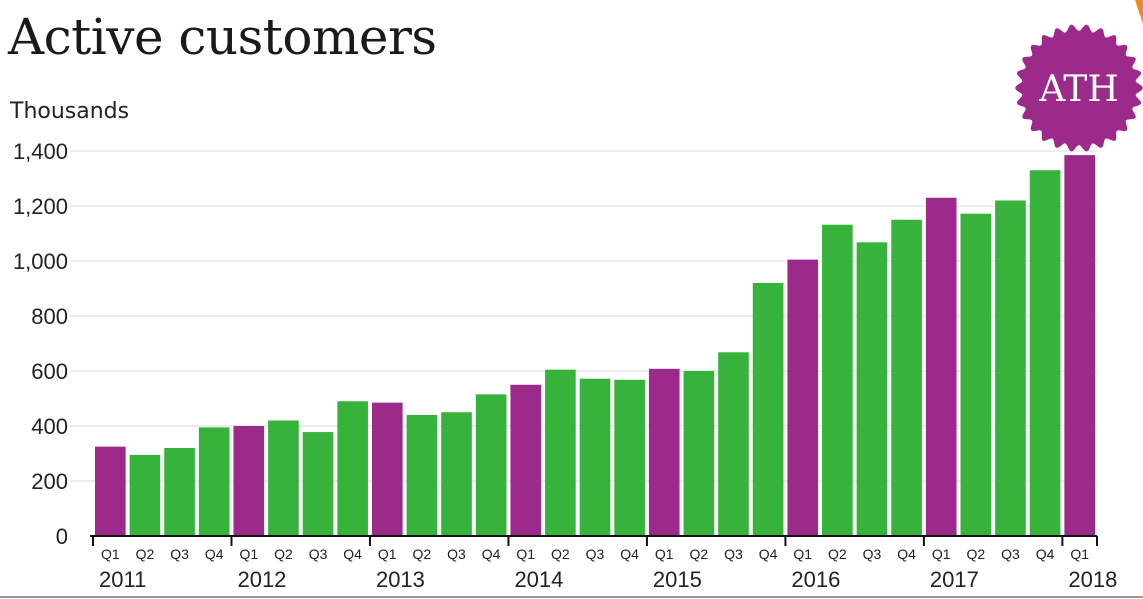 The height and width of the screenshot is (599, 1143). I want to click on y-tick-label: 600, so click(49, 371).